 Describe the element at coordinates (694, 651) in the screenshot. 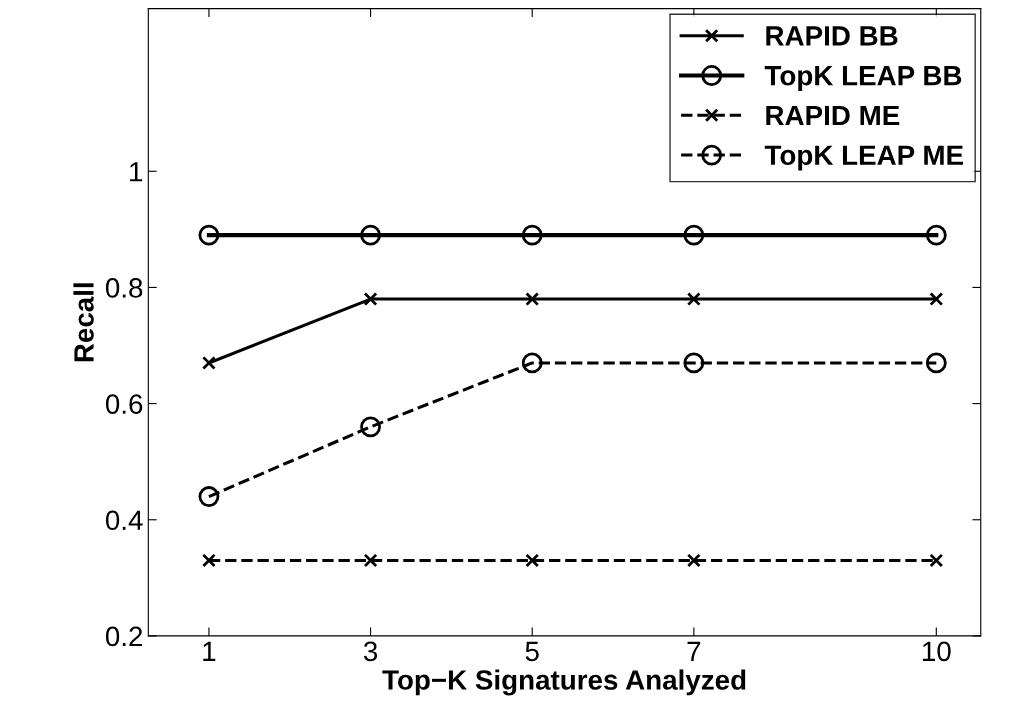

I see `x-tick-label: 7` at that location.